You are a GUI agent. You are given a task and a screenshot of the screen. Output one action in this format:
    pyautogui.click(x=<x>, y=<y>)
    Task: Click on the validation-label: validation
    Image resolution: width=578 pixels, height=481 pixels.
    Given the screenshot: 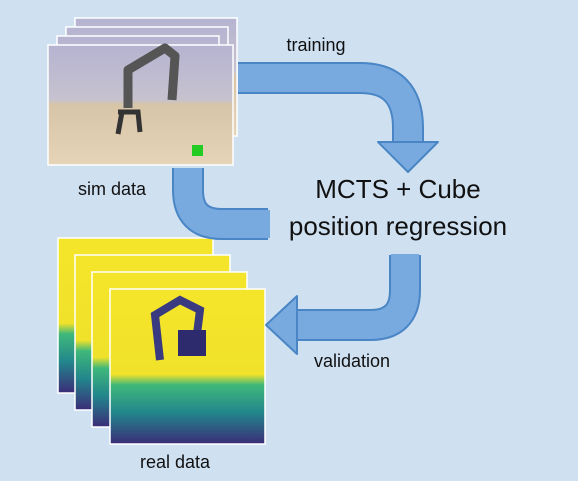 What is the action you would take?
    pyautogui.click(x=352, y=361)
    